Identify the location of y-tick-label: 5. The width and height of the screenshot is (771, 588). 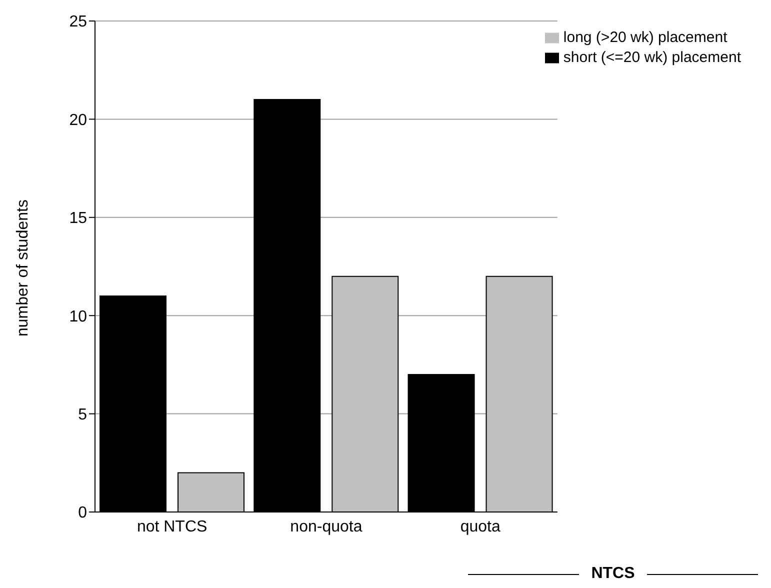
(83, 415).